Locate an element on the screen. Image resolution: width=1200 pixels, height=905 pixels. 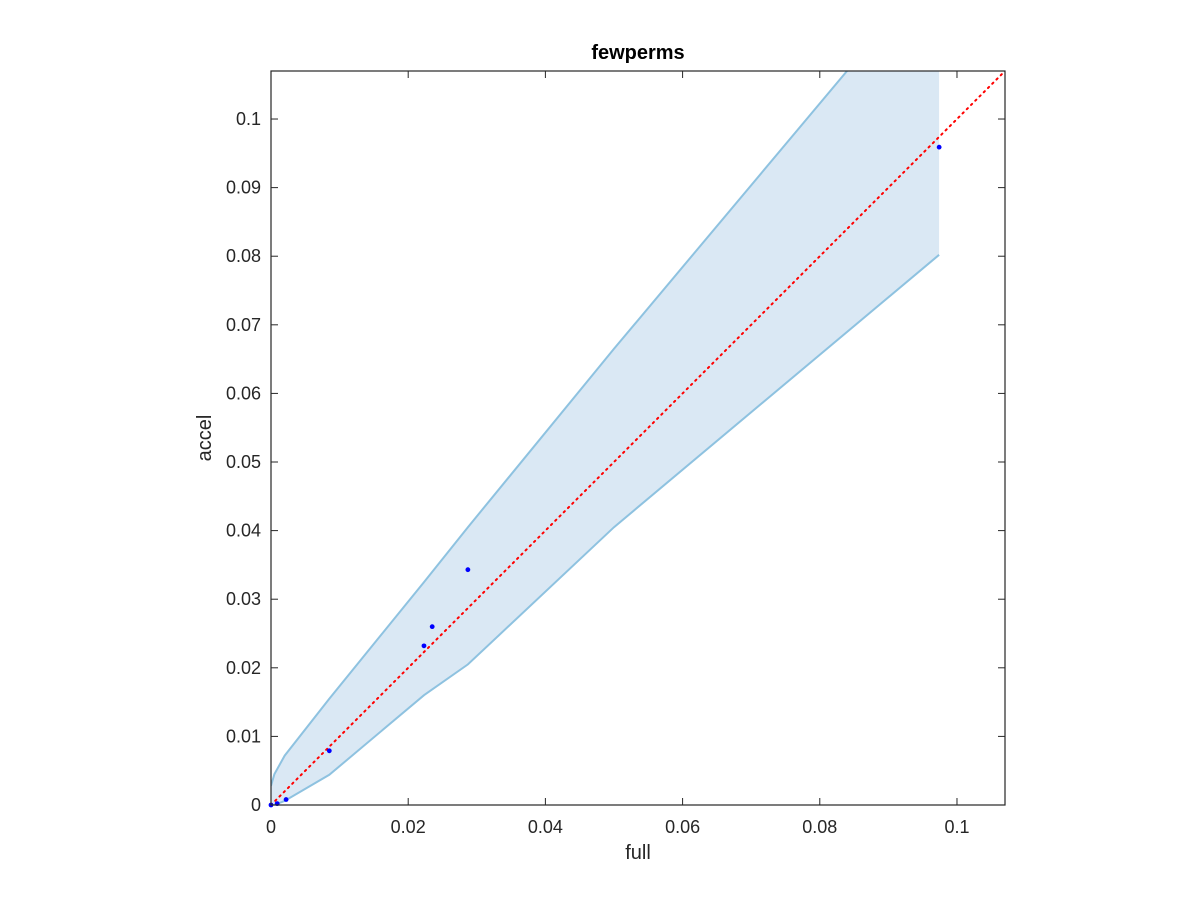
x-axis-label: full is located at coordinates (638, 853).